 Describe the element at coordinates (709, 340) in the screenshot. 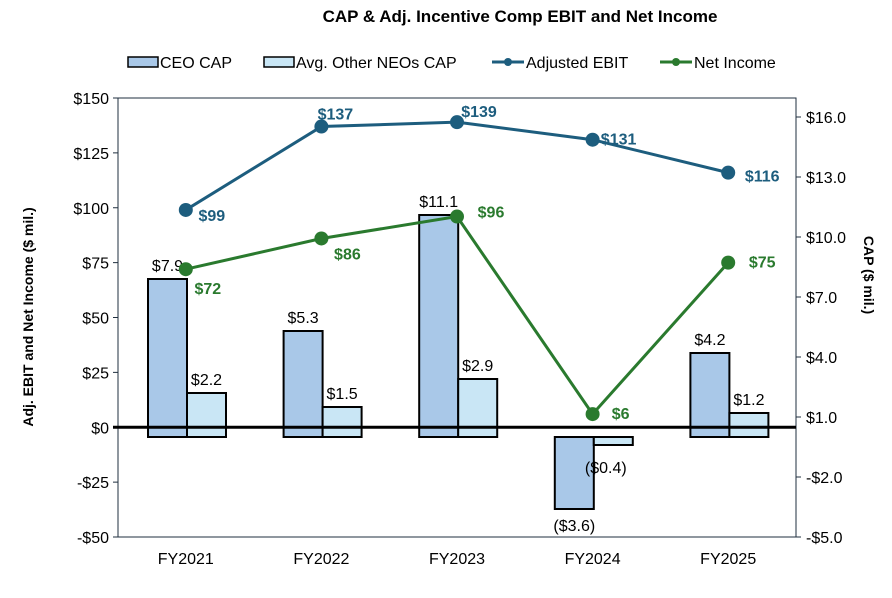

I see `bar-data-label: $4.2` at that location.